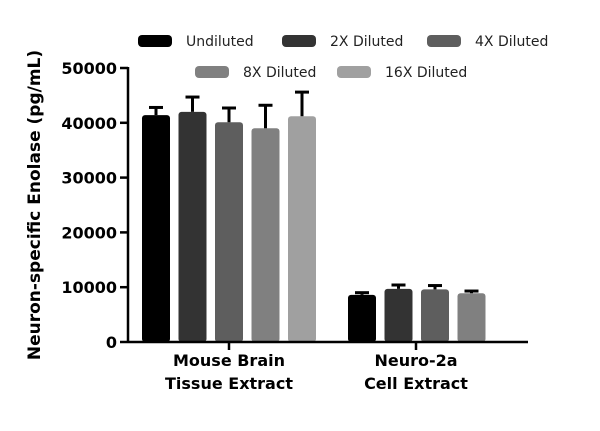 This screenshot has width=600, height=431. I want to click on x-category-label: Tissue Extract, so click(229, 383).